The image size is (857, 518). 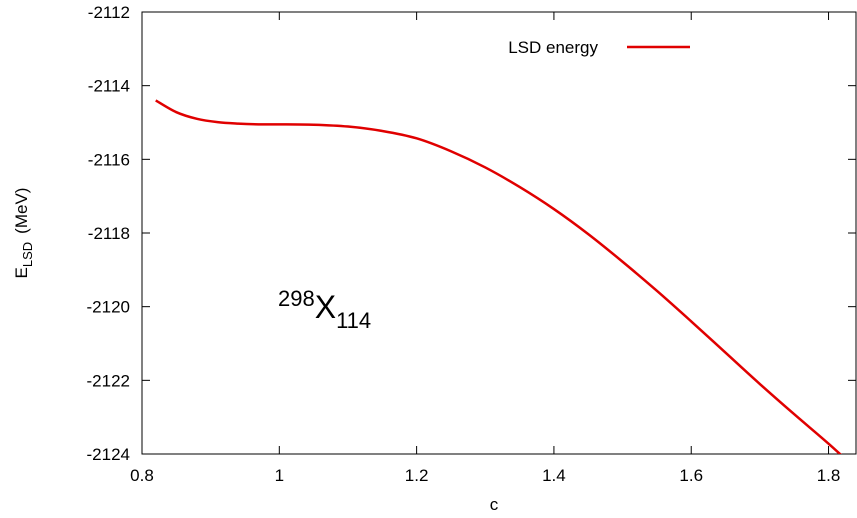 What do you see at coordinates (142, 475) in the screenshot?
I see `x-tick-label: 0.8` at bounding box center [142, 475].